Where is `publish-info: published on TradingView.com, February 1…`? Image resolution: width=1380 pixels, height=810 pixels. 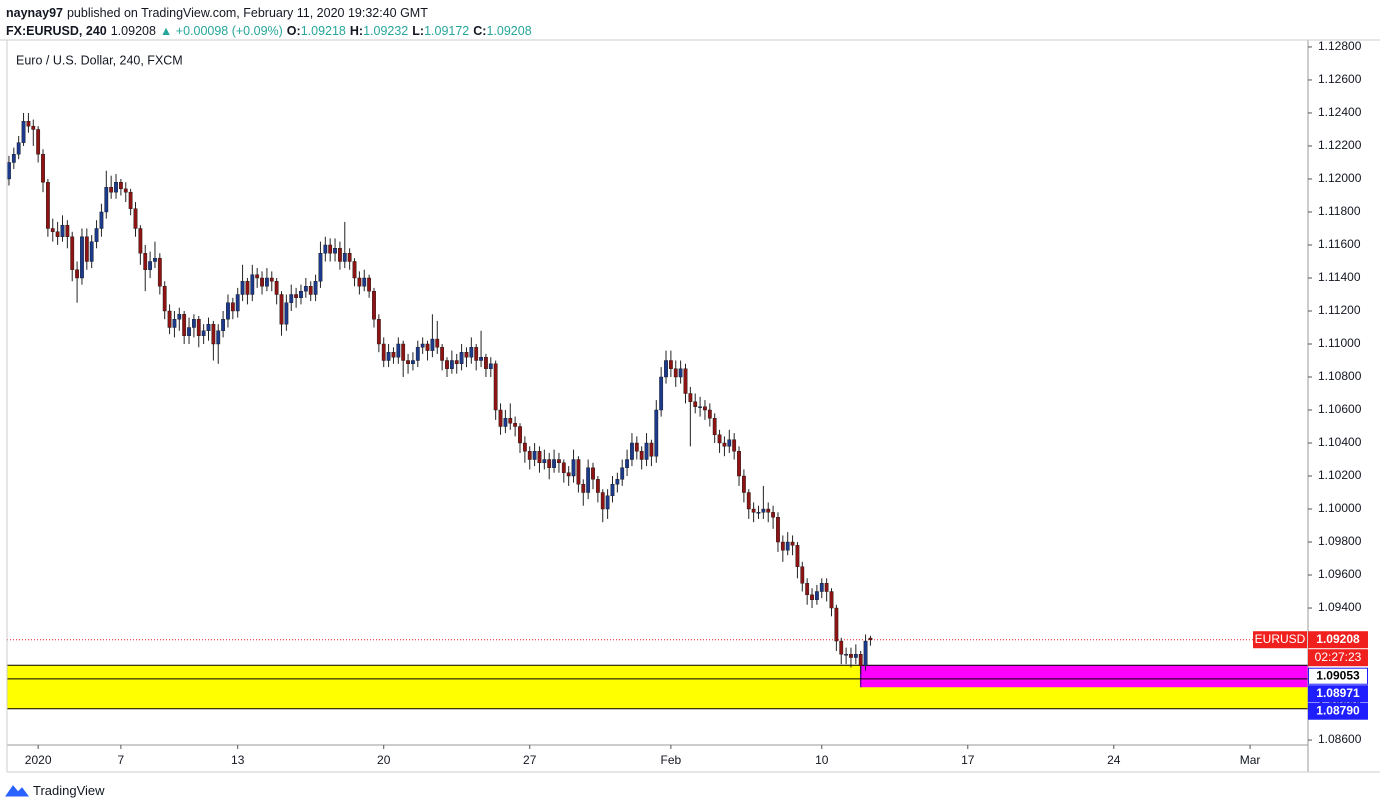 publish-info: published on TradingView.com, February 1… is located at coordinates (247, 13).